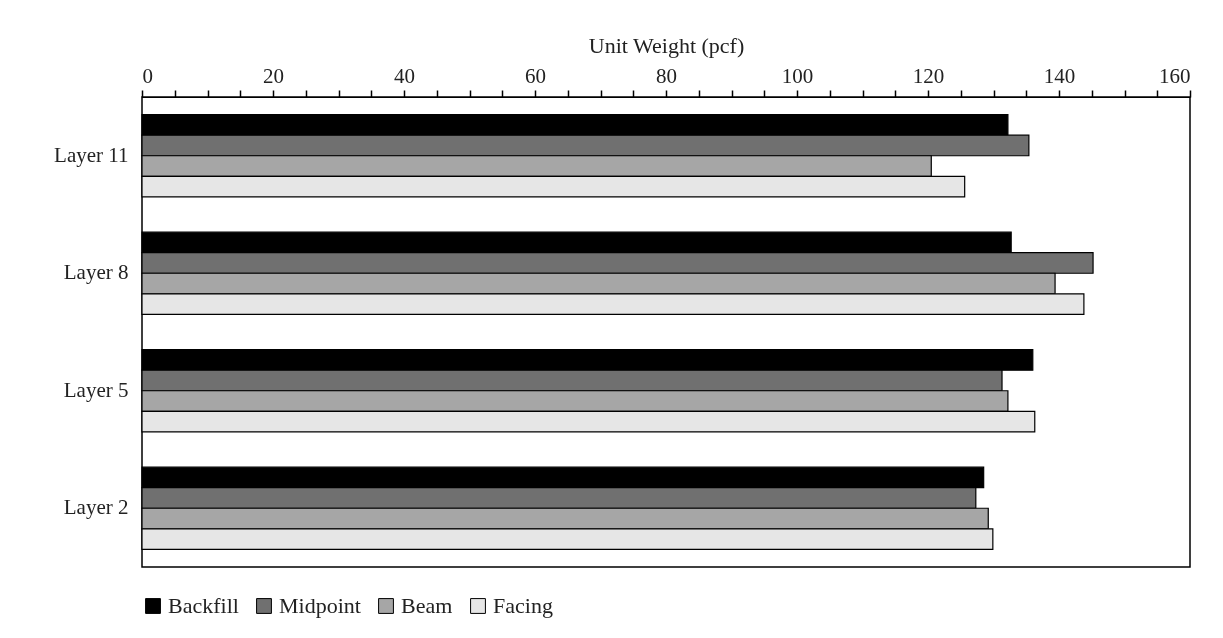 The width and height of the screenshot is (1223, 638). What do you see at coordinates (535, 75) in the screenshot?
I see `x-tick-label: 60` at bounding box center [535, 75].